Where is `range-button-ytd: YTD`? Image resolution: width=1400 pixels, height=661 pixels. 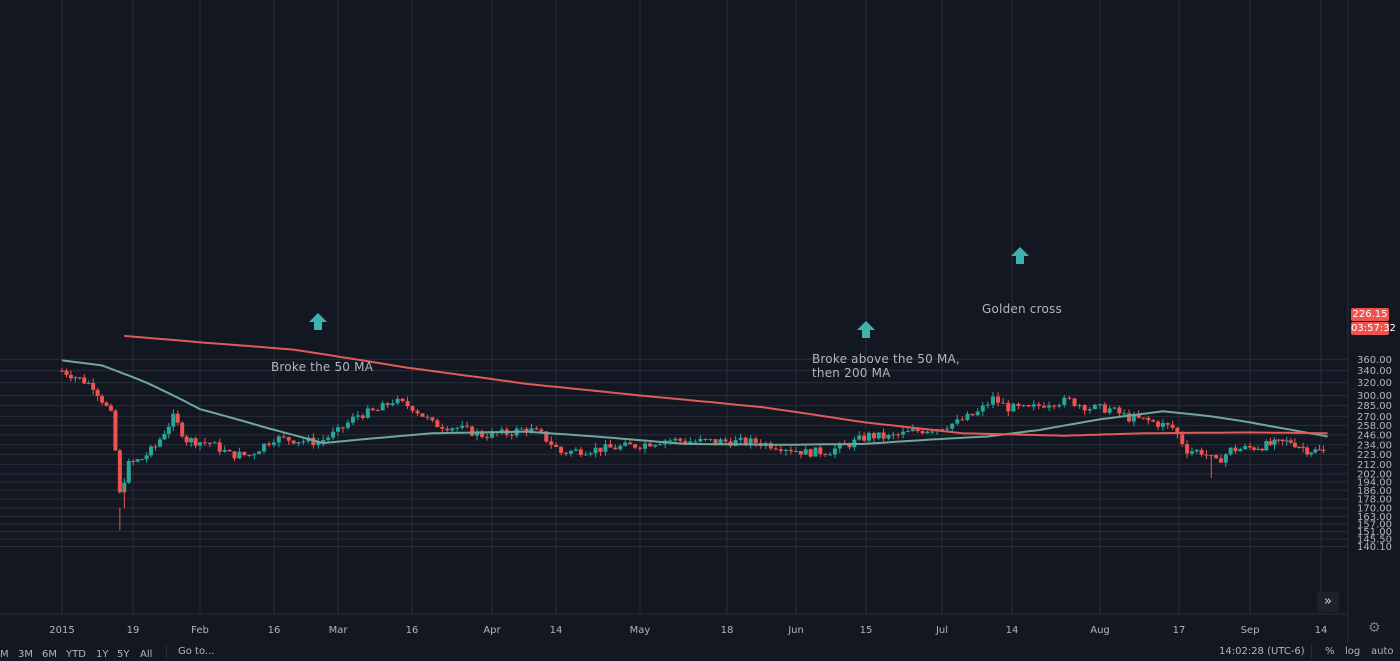
range-button-ytd: YTD is located at coordinates (76, 654).